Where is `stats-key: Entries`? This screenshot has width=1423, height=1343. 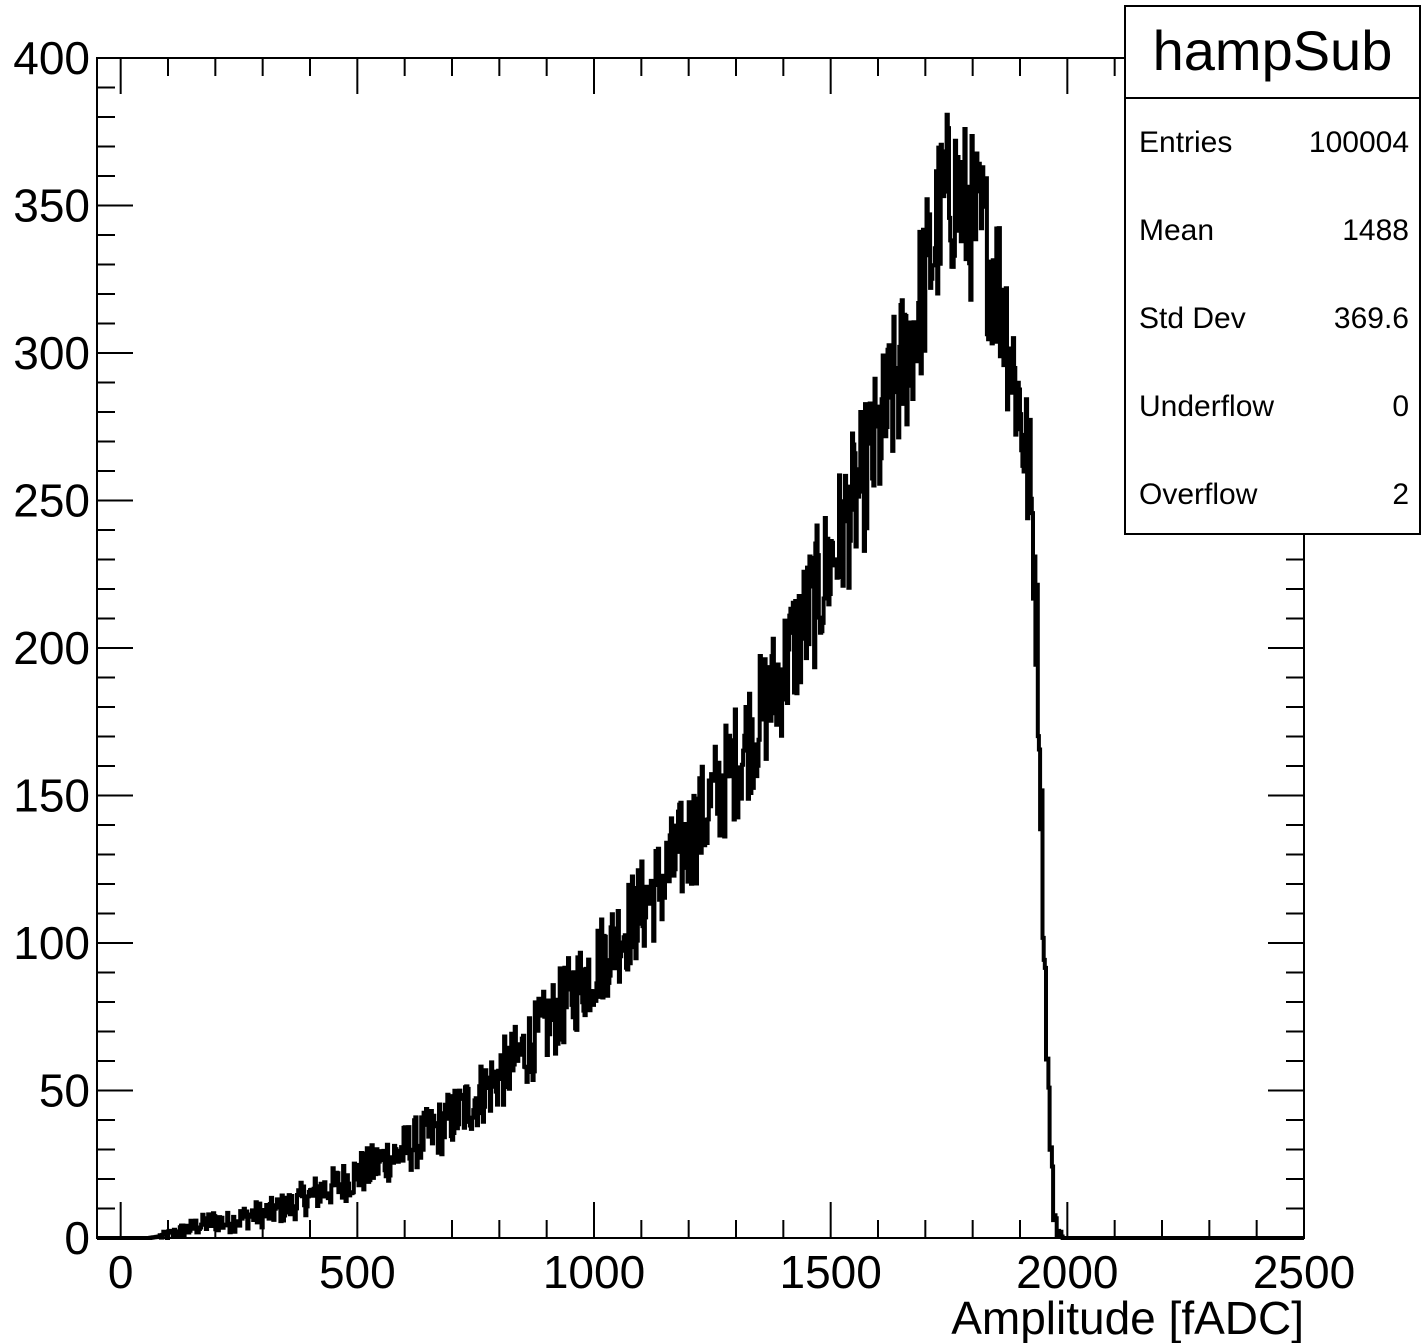 stats-key: Entries is located at coordinates (1186, 142).